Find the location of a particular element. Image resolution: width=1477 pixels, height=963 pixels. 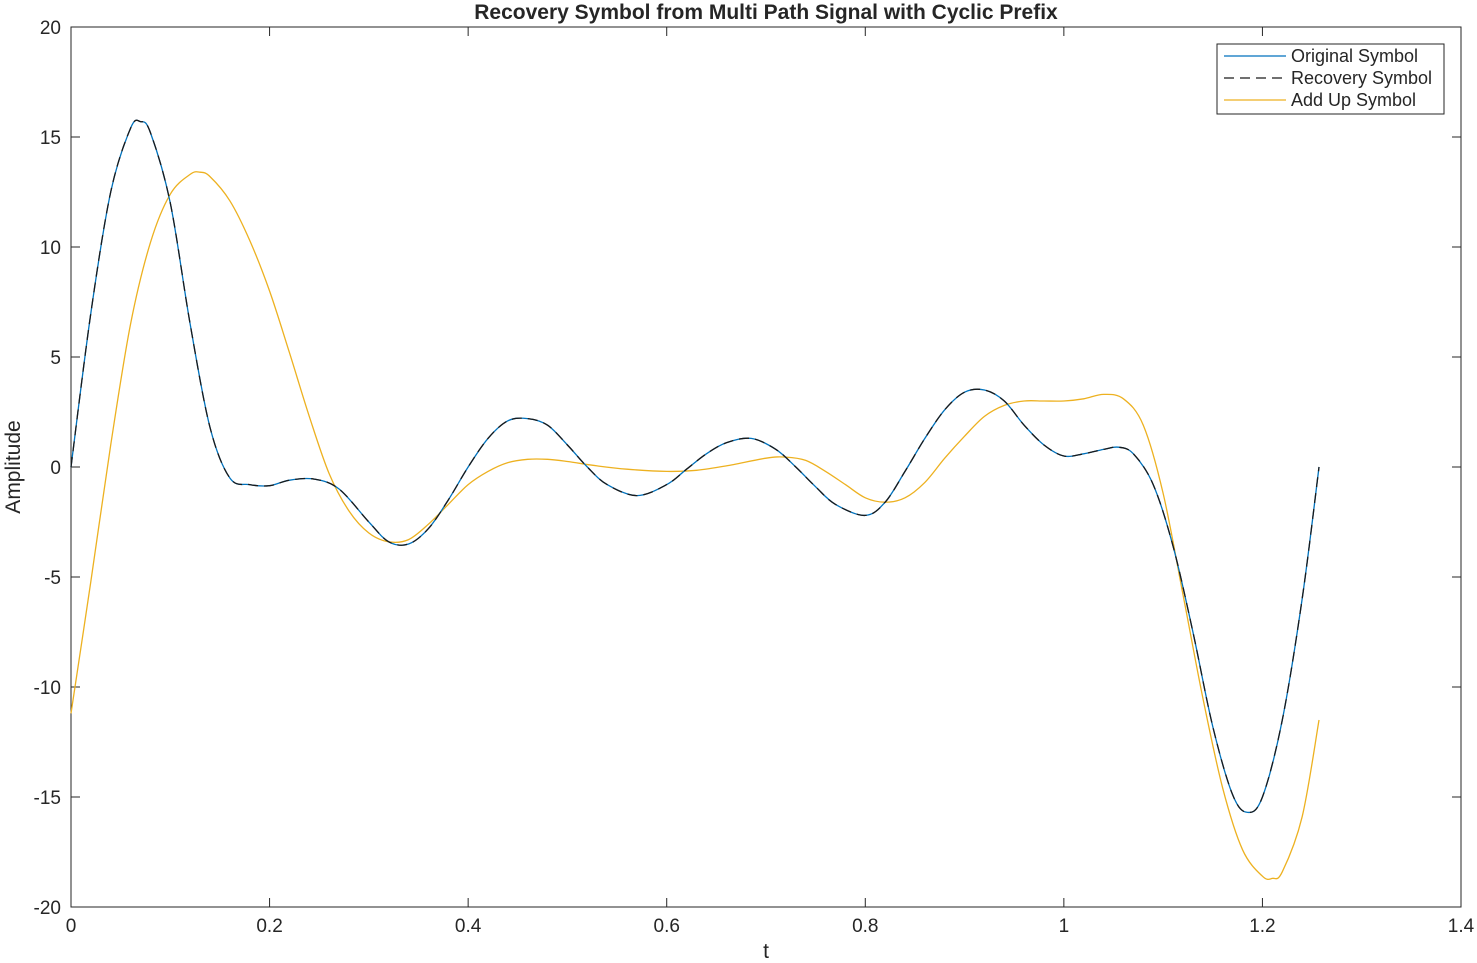

x-tick-label: 1.4 is located at coordinates (1461, 926).